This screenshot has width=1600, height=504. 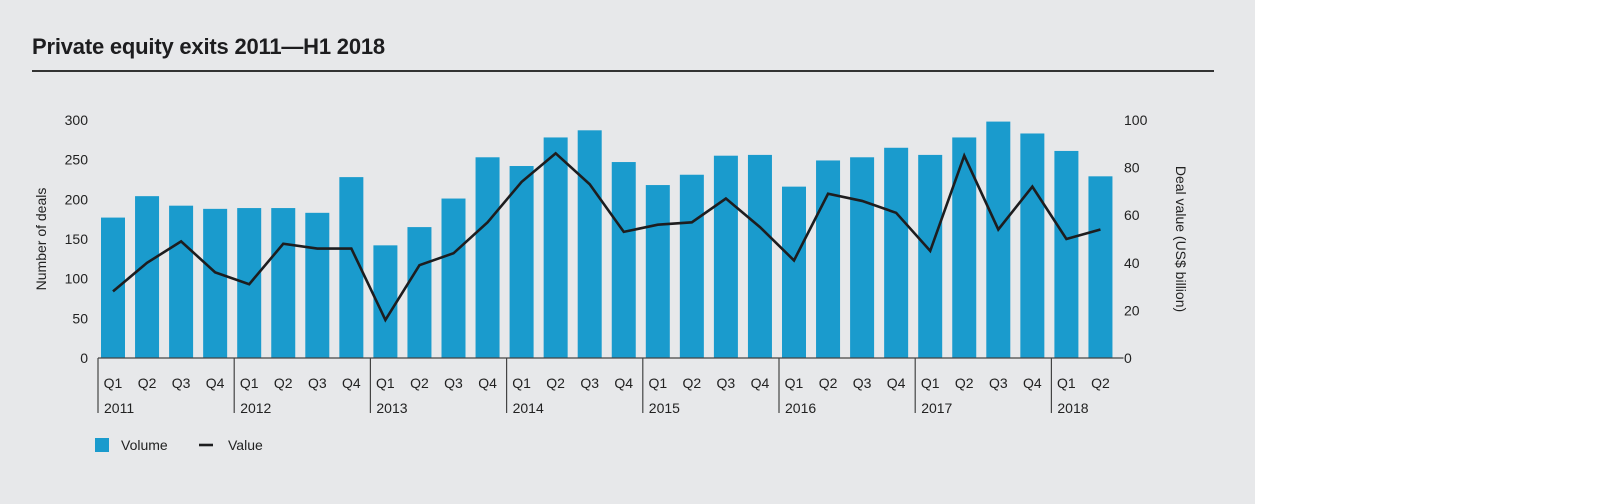 I want to click on year-label: 2018, so click(x=1072, y=408).